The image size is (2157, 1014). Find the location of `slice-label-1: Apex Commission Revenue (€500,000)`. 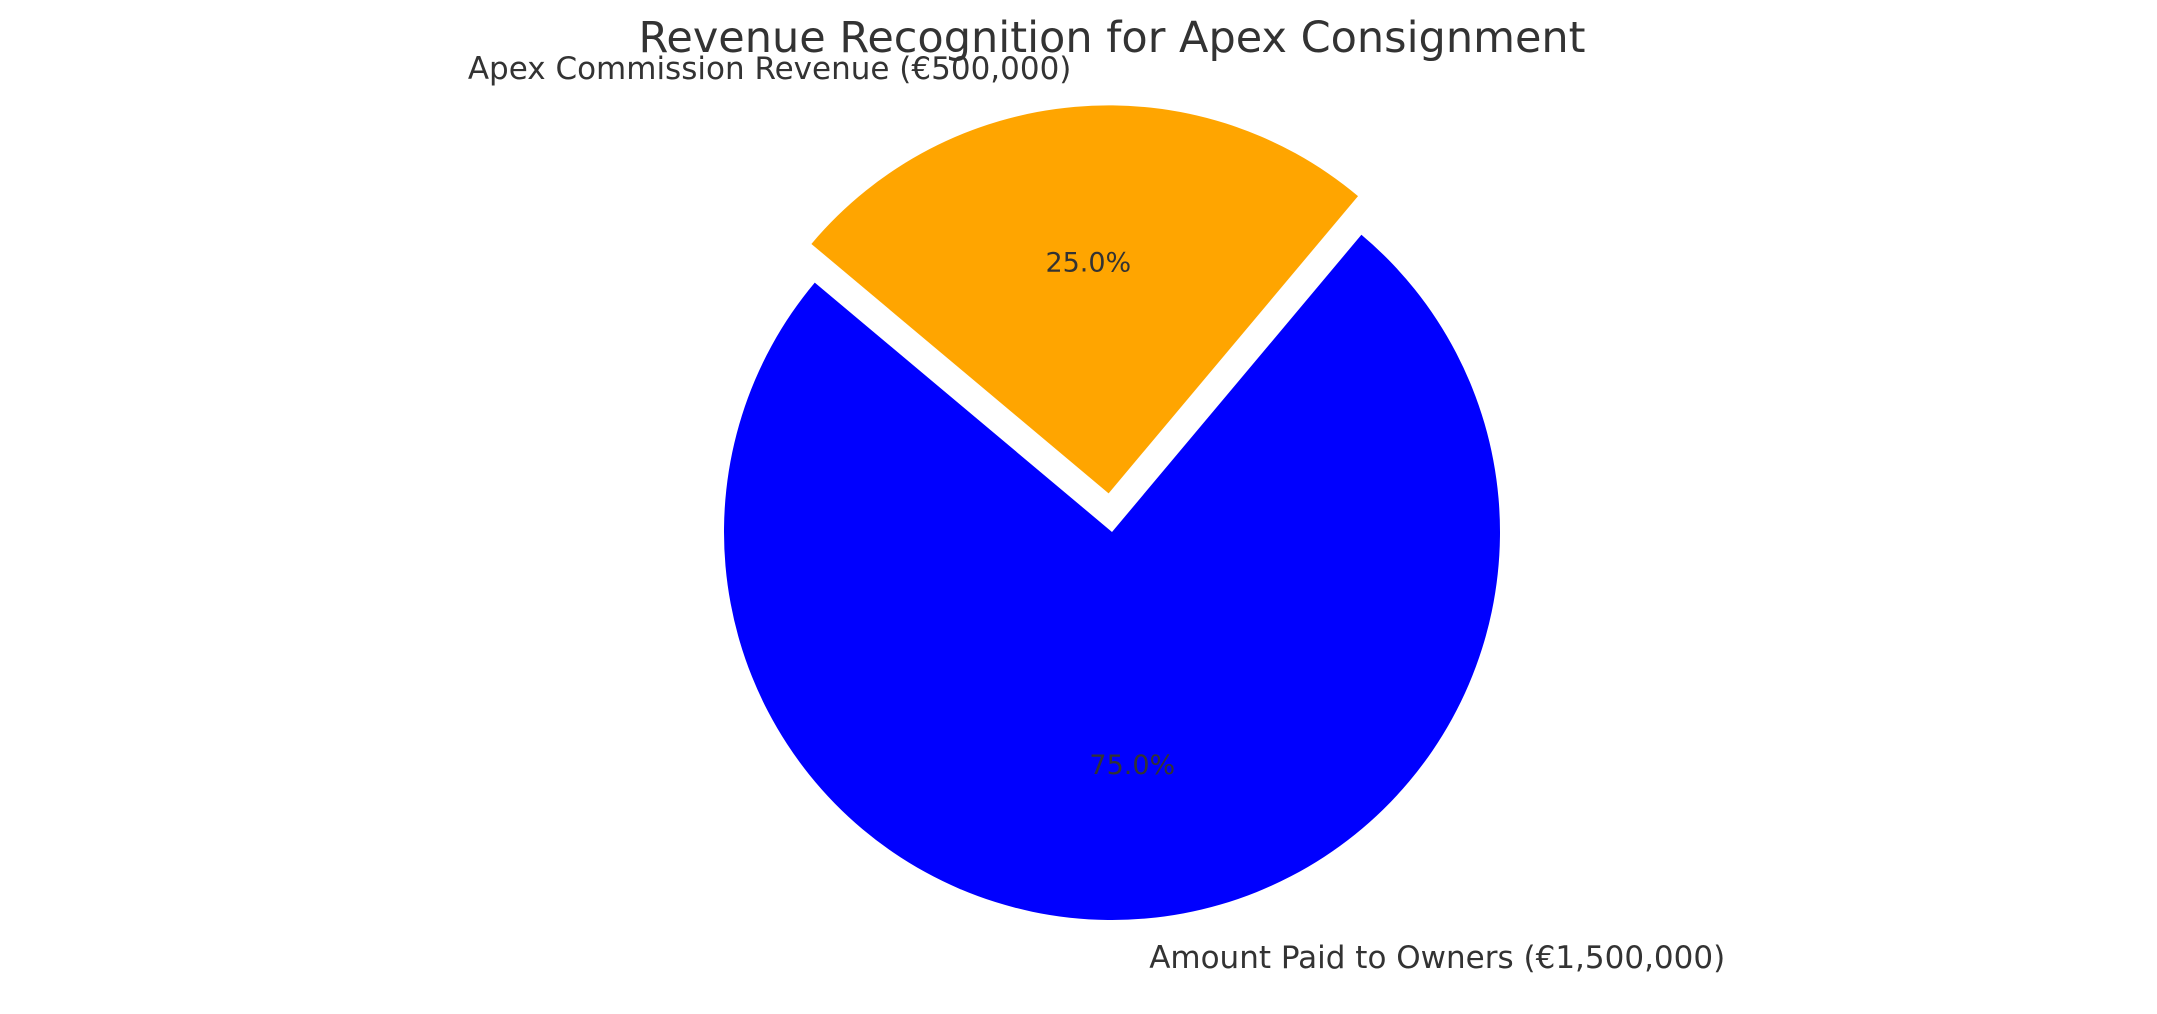

slice-label-1: Apex Commission Revenue (€500,000) is located at coordinates (770, 69).